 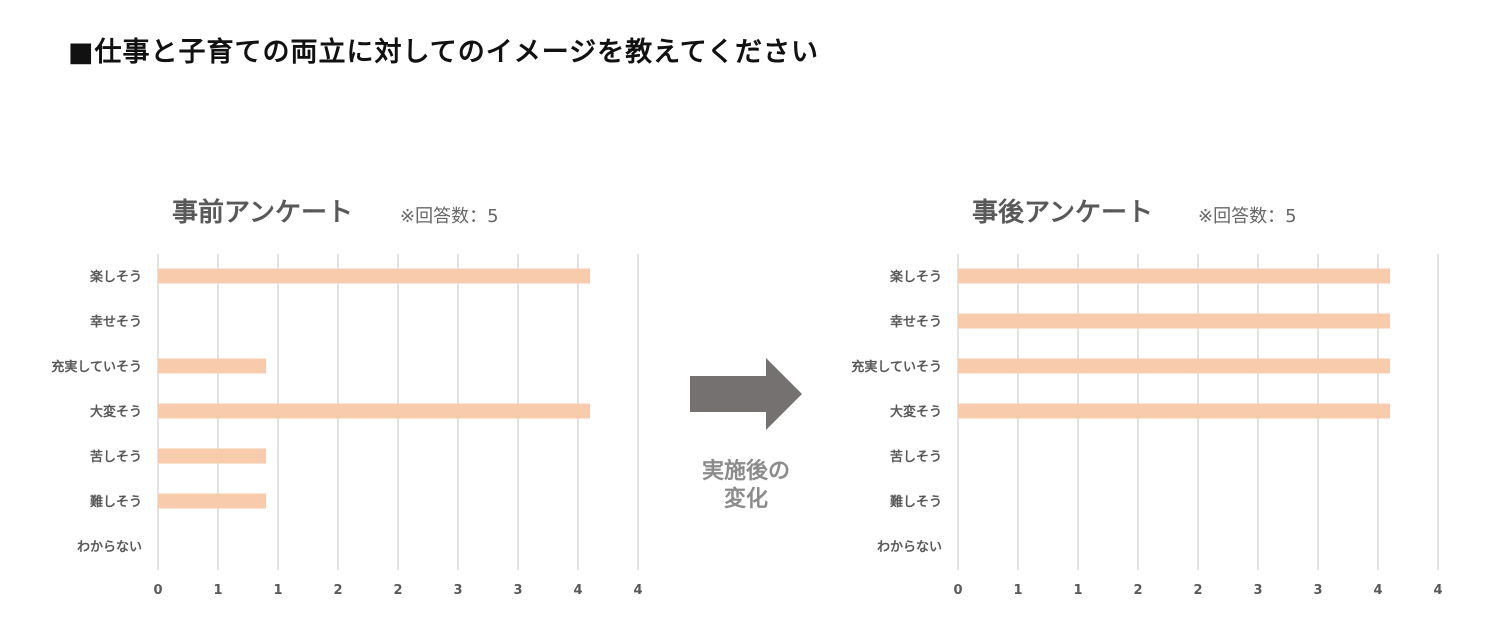 I want to click on before-x-tick-label: 0, so click(x=157, y=590).